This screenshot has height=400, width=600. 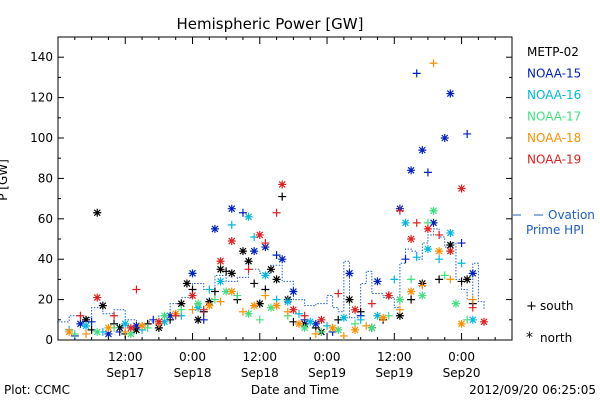 What do you see at coordinates (193, 373) in the screenshot?
I see `x-tick-label-date: Sep18` at bounding box center [193, 373].